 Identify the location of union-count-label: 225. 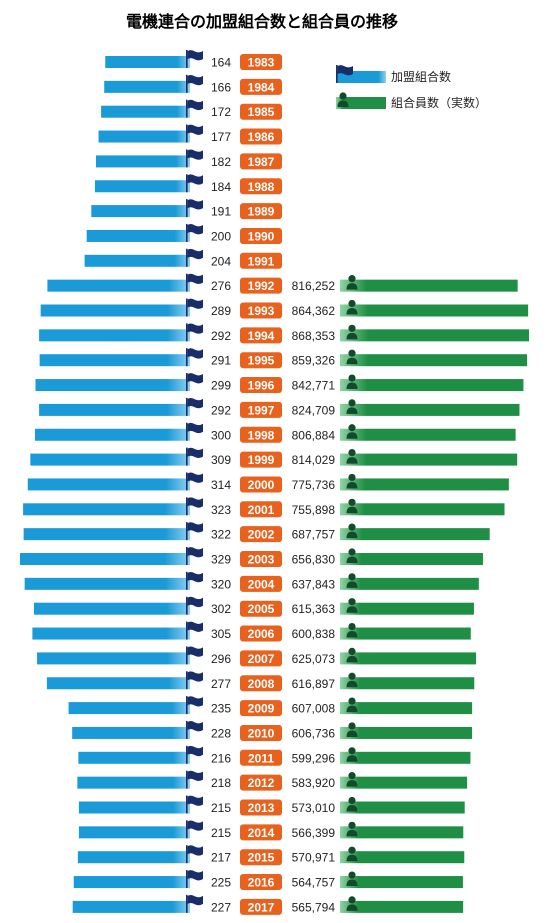
(221, 883).